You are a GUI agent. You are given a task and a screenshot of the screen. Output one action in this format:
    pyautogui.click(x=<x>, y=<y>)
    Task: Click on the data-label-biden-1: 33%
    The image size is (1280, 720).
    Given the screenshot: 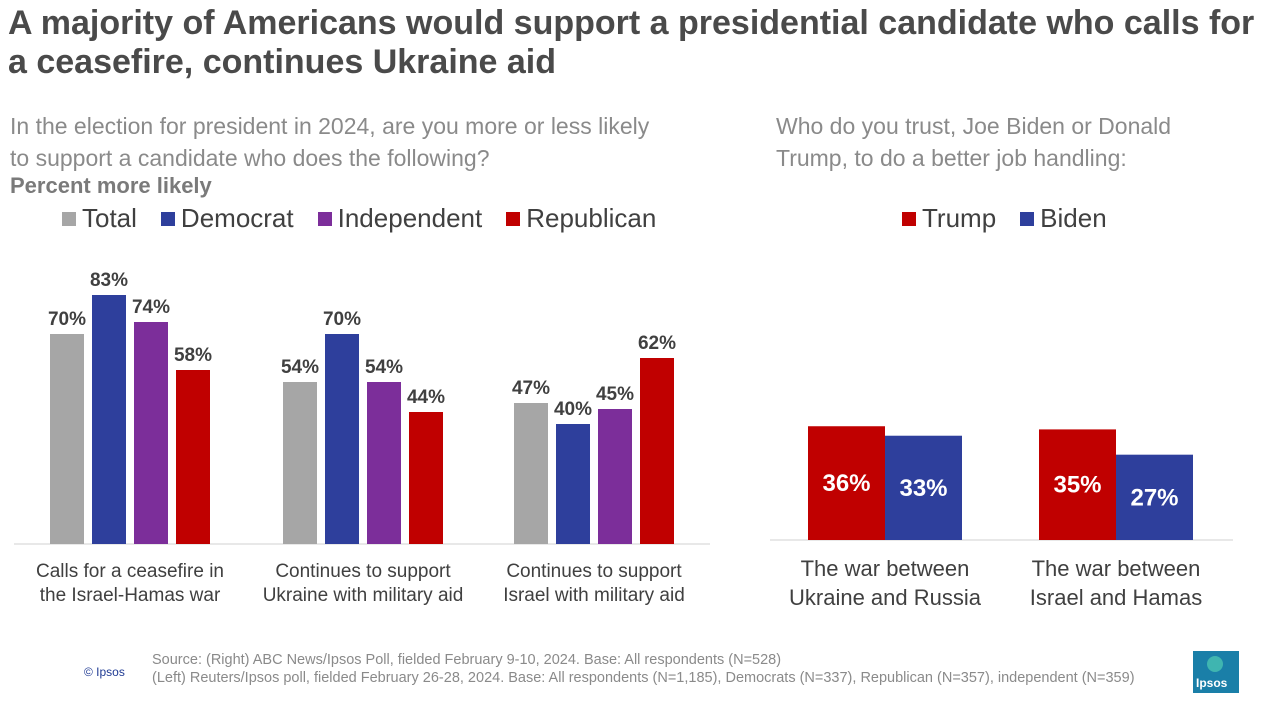 What is the action you would take?
    pyautogui.click(x=923, y=488)
    